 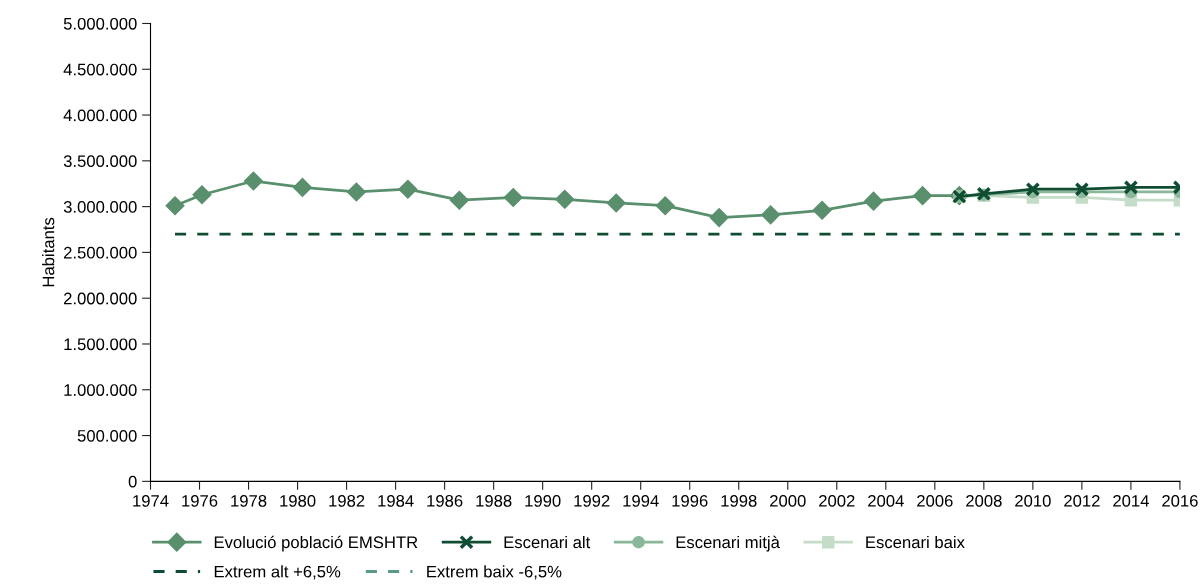 What do you see at coordinates (494, 500) in the screenshot?
I see `x-tick-label: 1988` at bounding box center [494, 500].